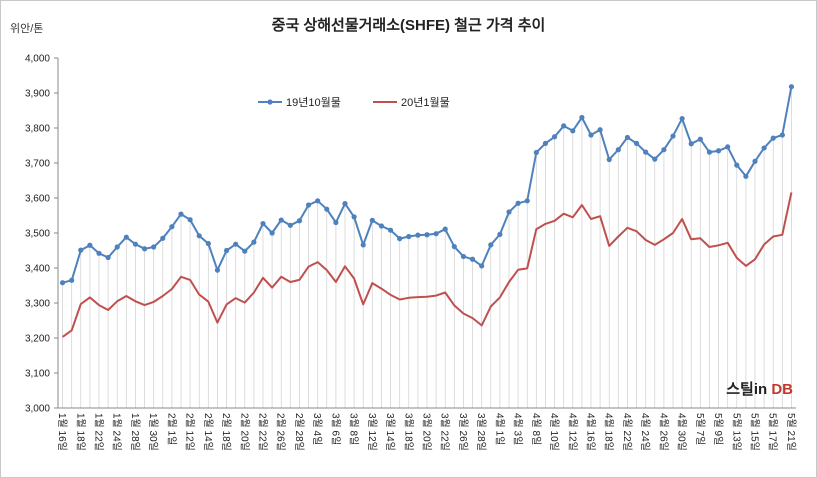  I want to click on x-tick-label: 1월 18일, so click(80, 432).